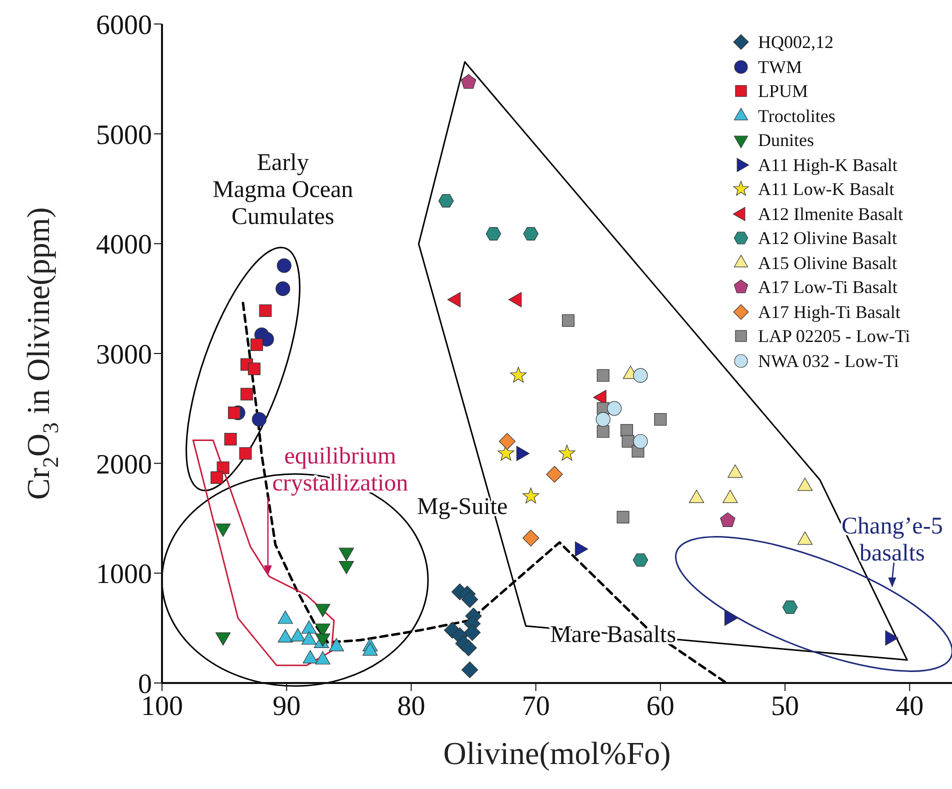  Describe the element at coordinates (826, 189) in the screenshot. I see `legend-label: A11 Low-K Basalt` at that location.